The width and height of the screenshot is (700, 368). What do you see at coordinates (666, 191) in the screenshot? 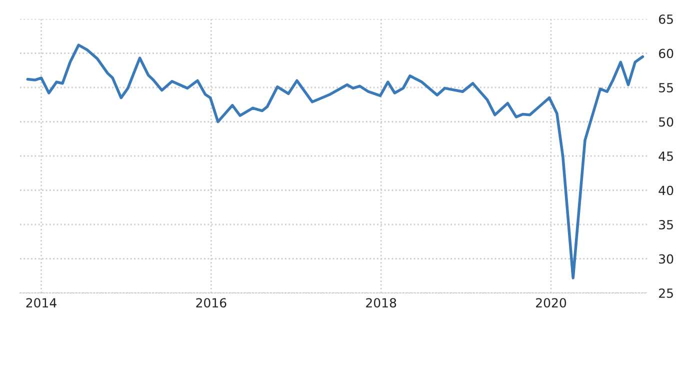
I see `y-tick-label: 40` at bounding box center [666, 191].